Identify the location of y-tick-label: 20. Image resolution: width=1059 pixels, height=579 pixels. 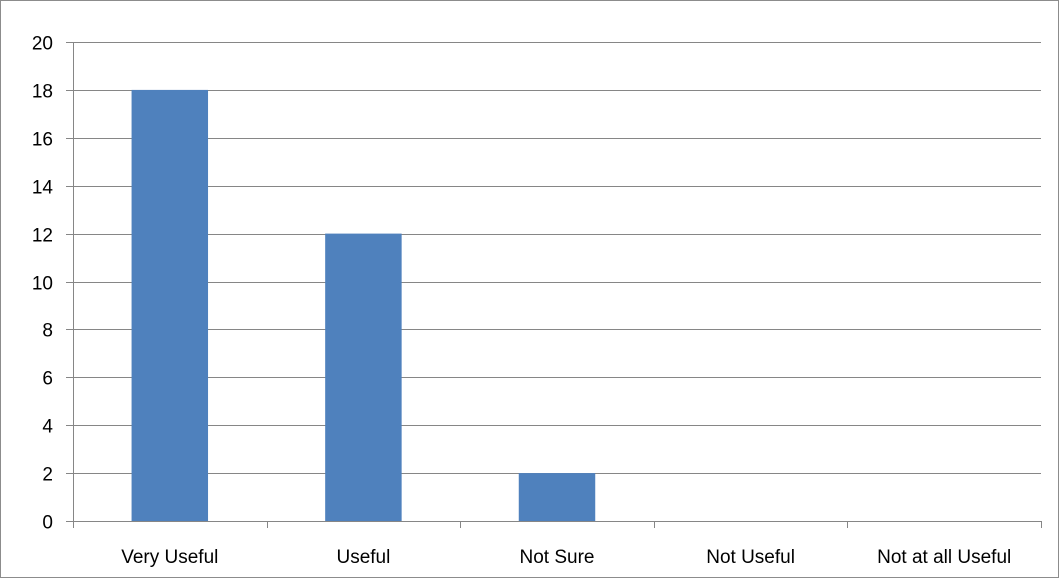
(42, 44).